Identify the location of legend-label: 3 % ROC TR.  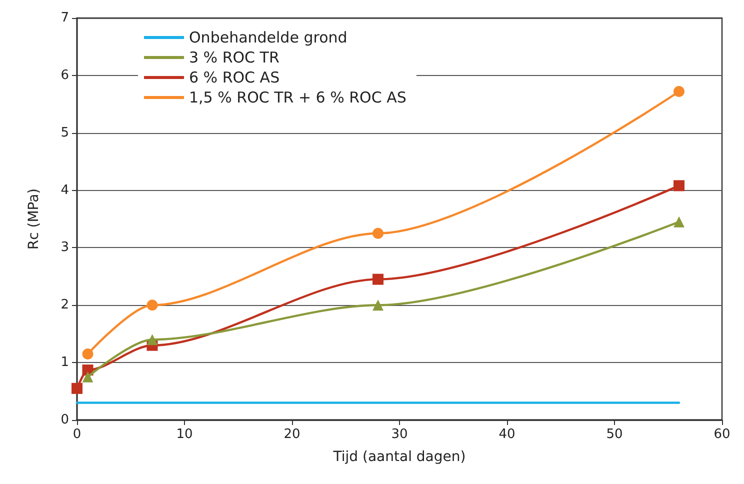
(234, 57).